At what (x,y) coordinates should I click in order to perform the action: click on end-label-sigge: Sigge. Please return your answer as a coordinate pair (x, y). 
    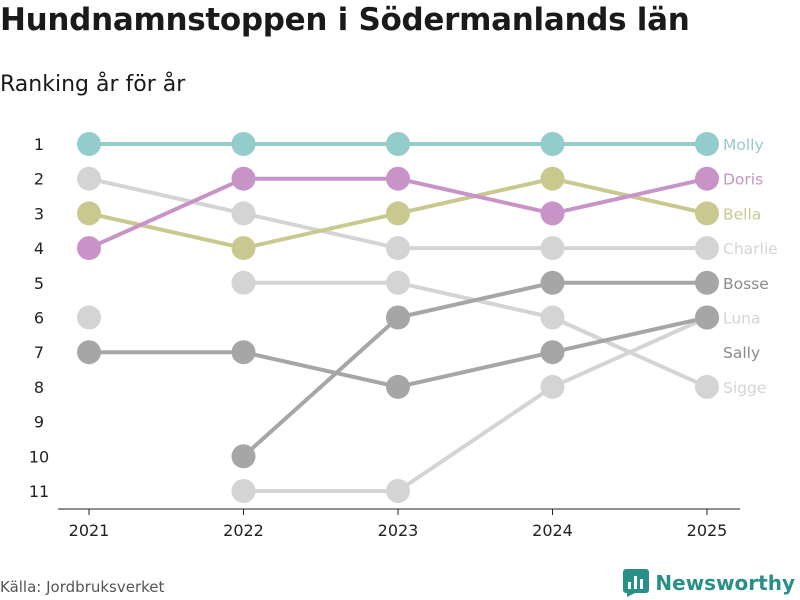
    Looking at the image, I should click on (744, 388).